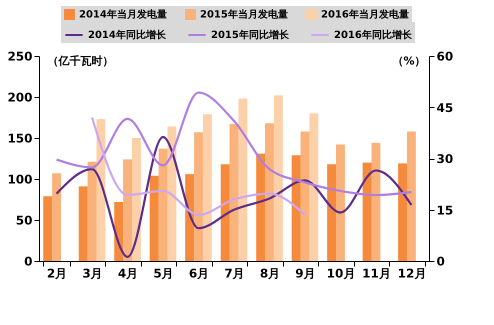  What do you see at coordinates (445, 210) in the screenshot?
I see `y2-tick-label: 15` at bounding box center [445, 210].